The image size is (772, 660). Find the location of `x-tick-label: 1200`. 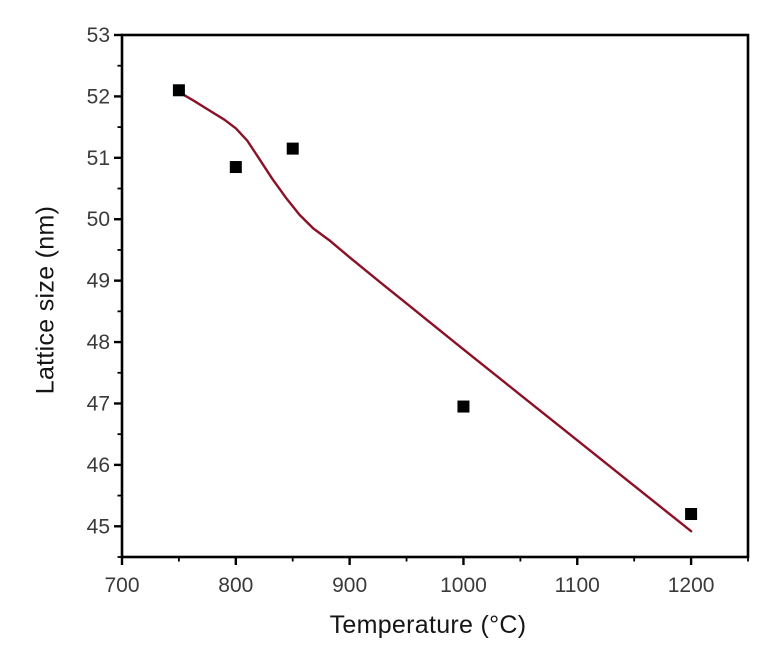

x-tick-label: 1200 is located at coordinates (691, 585).